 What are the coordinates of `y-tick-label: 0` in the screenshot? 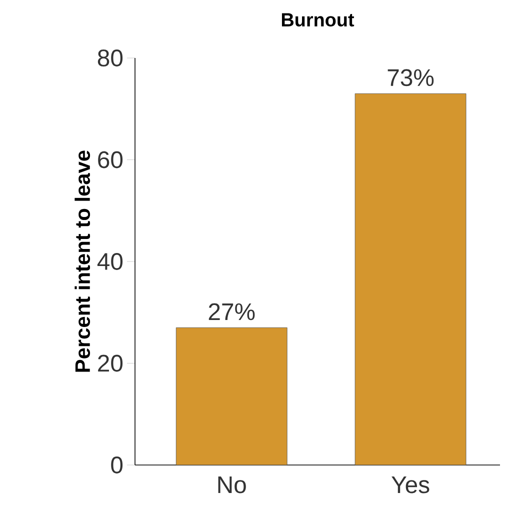 It's located at (117, 465).